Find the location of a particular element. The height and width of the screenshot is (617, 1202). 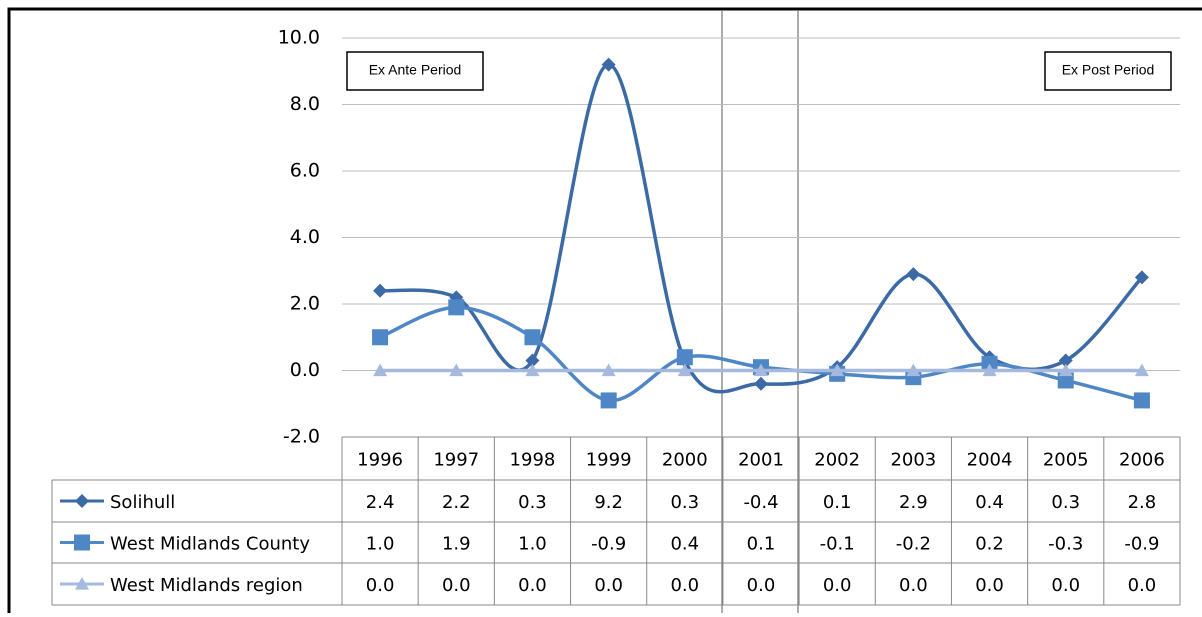

y-tick-label: 2.0 is located at coordinates (305, 304).